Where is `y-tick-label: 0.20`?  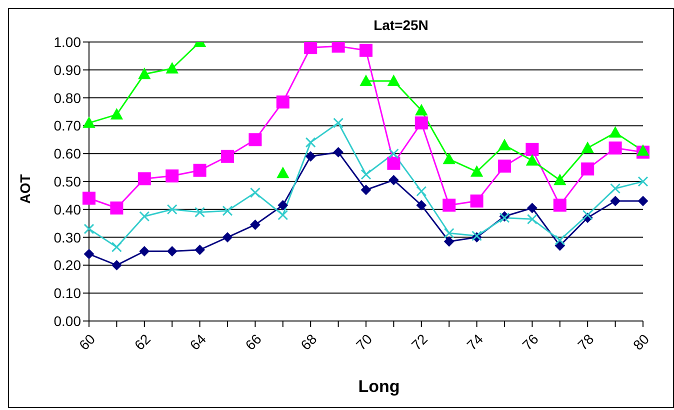 y-tick-label: 0.20 is located at coordinates (68, 265).